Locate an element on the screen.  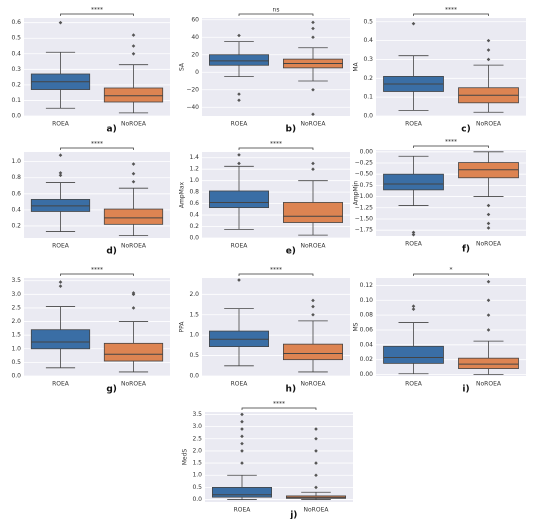
y-tick-label: −1.00 is located at coordinates (364, 196).